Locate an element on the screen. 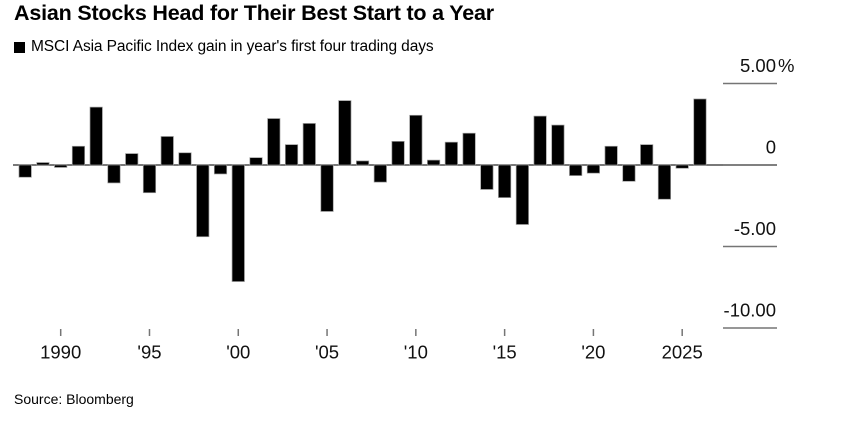  x-axis-label-1995: '95 is located at coordinates (149, 352).